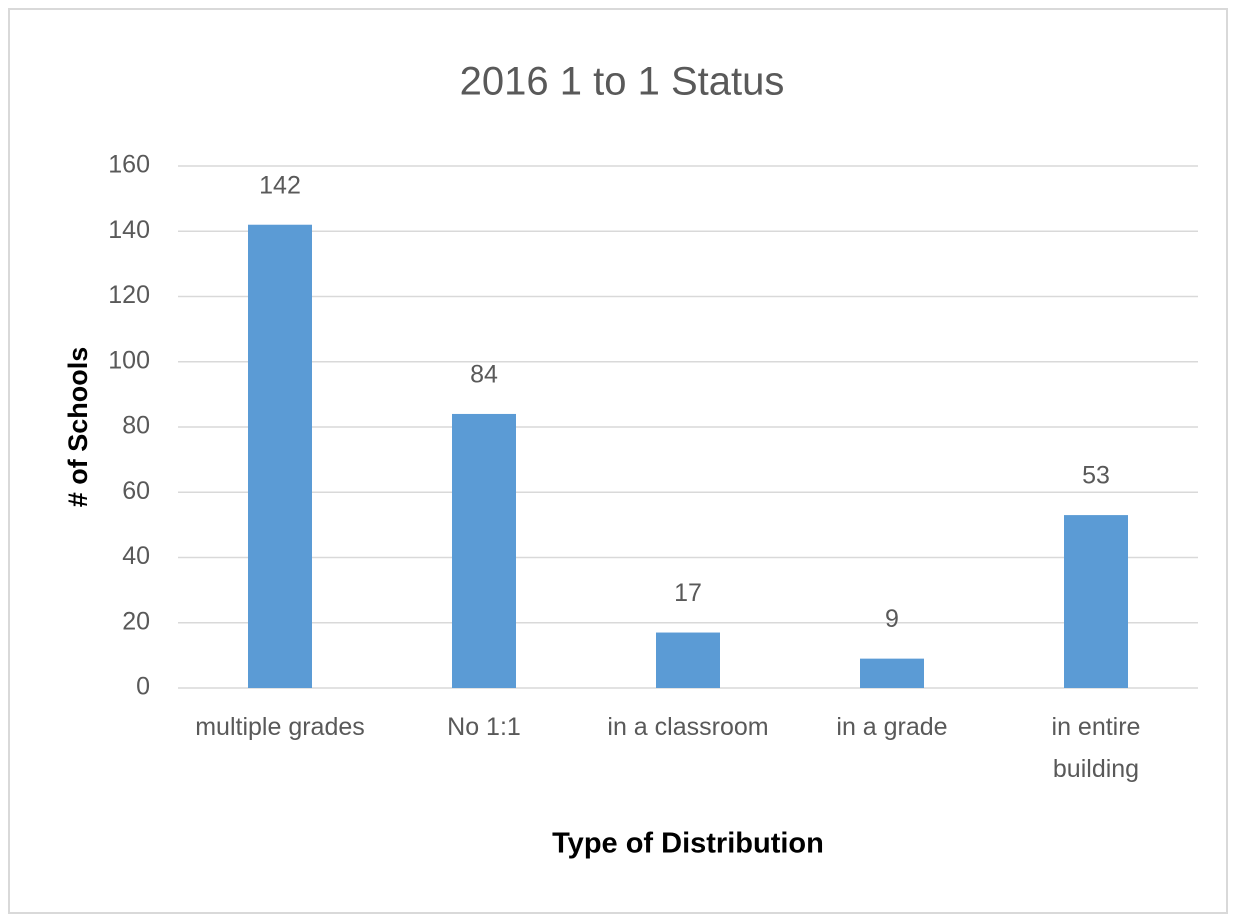 This screenshot has width=1233, height=918. Describe the element at coordinates (1096, 748) in the screenshot. I see `x-tick-label: in entire building` at that location.